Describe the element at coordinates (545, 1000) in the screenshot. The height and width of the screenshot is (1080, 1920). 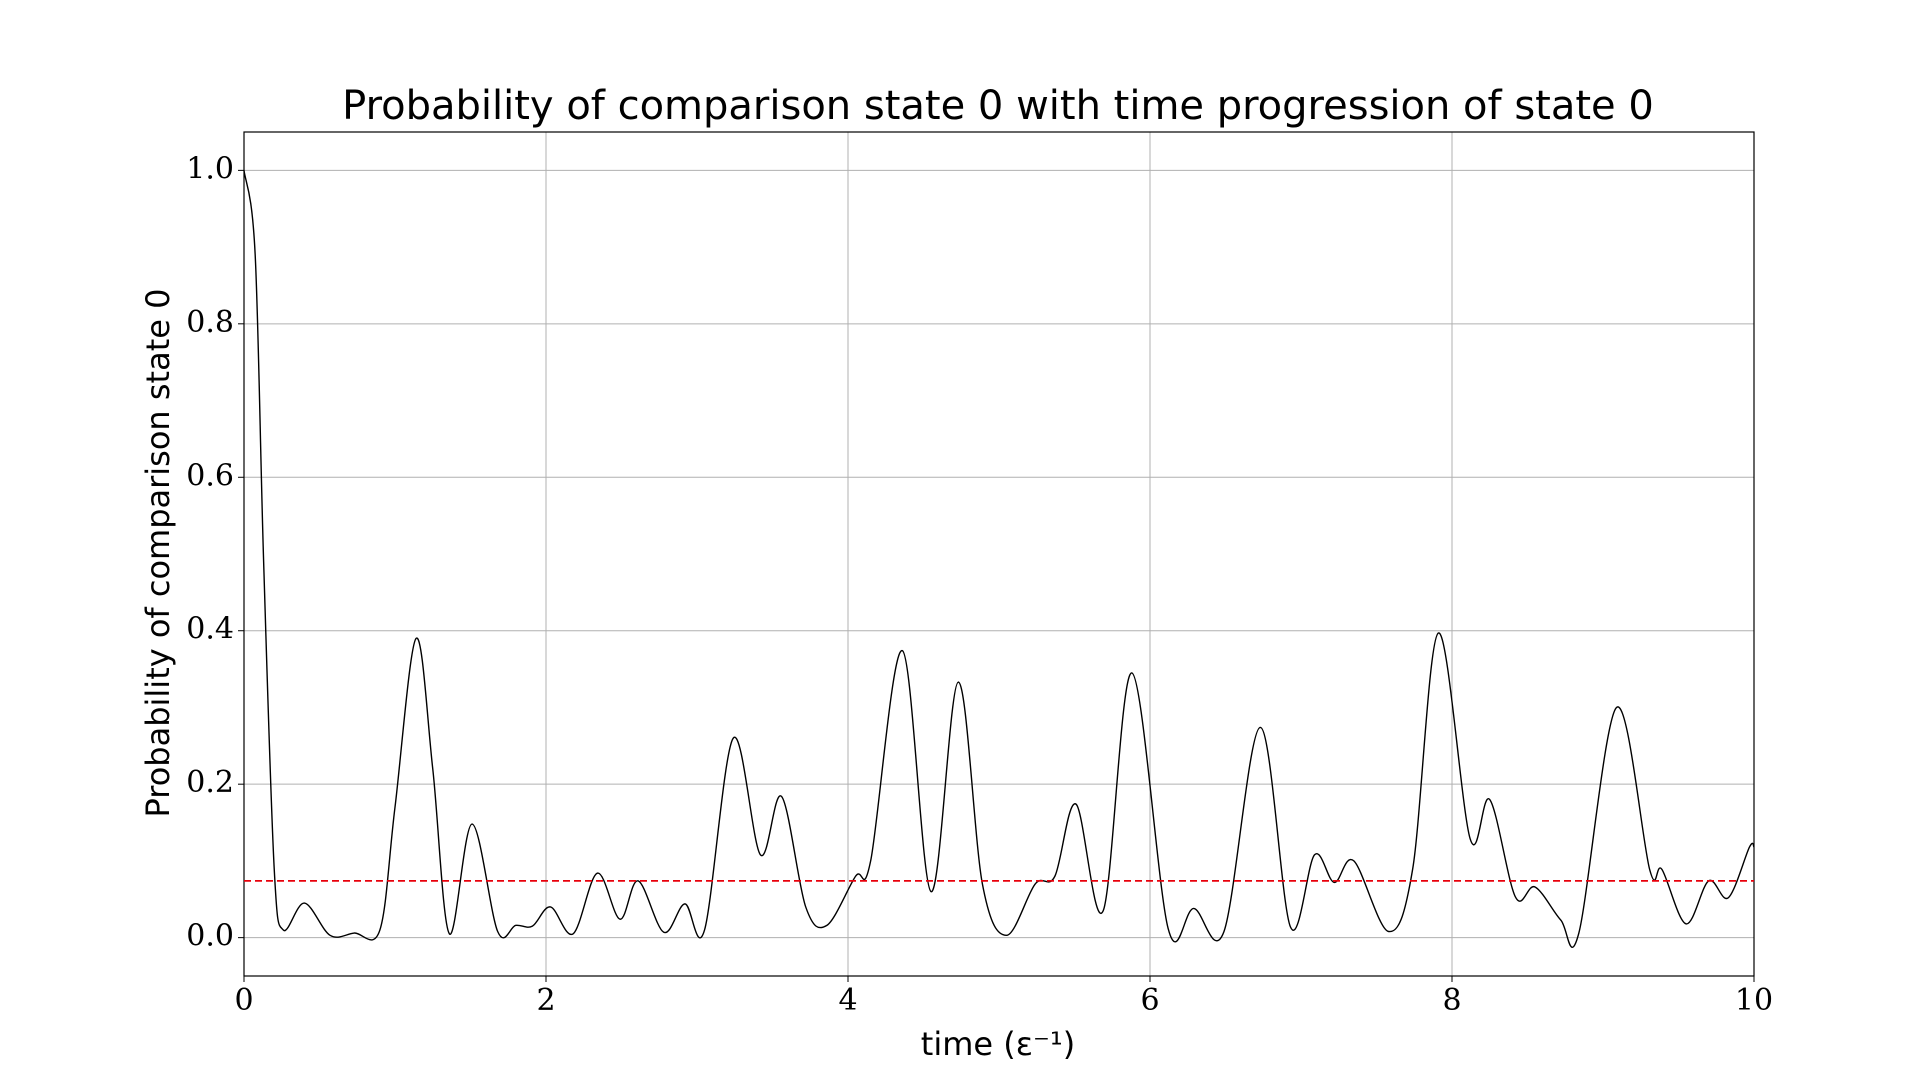
I see `x-tick-label: 2` at that location.